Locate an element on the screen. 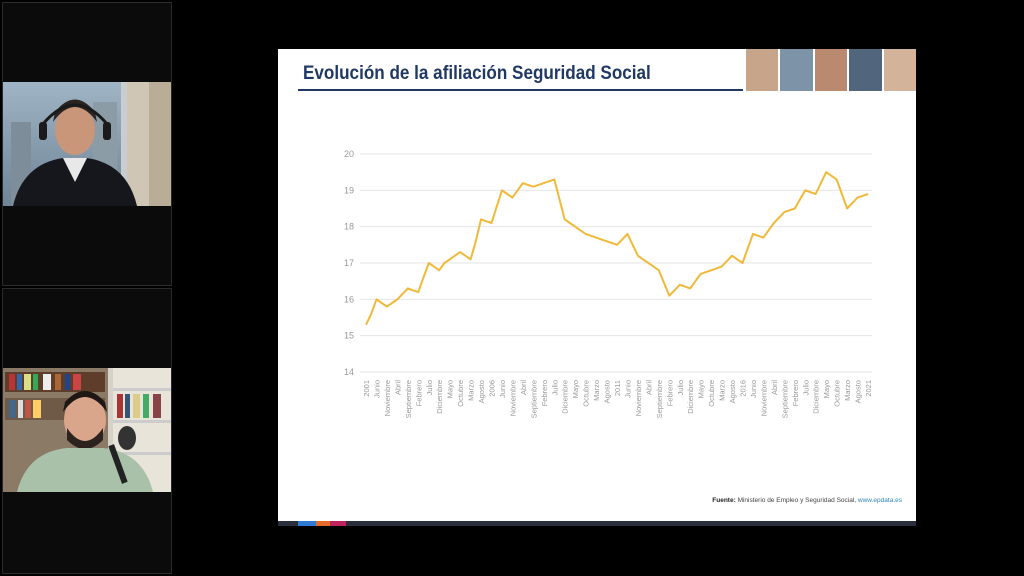  header-photo-strip is located at coordinates (831, 70).